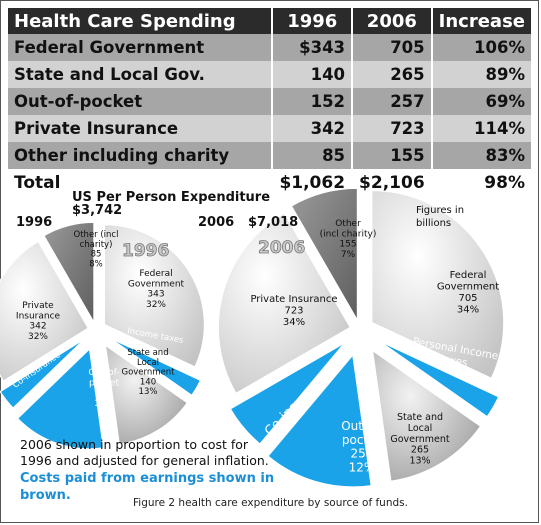  Describe the element at coordinates (45, 495) in the screenshot. I see `brown-note-line2: brown.` at that location.